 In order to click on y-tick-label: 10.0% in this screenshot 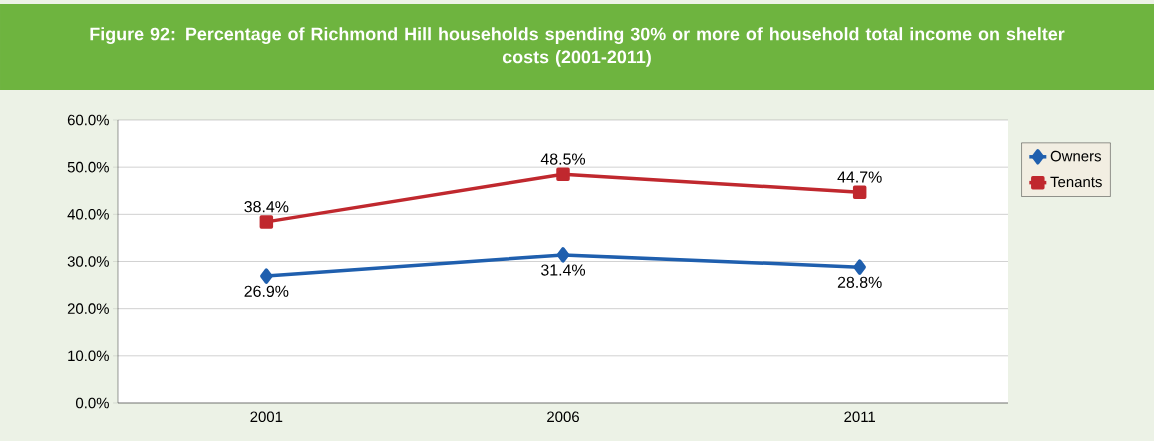, I will do `click(88, 356)`.